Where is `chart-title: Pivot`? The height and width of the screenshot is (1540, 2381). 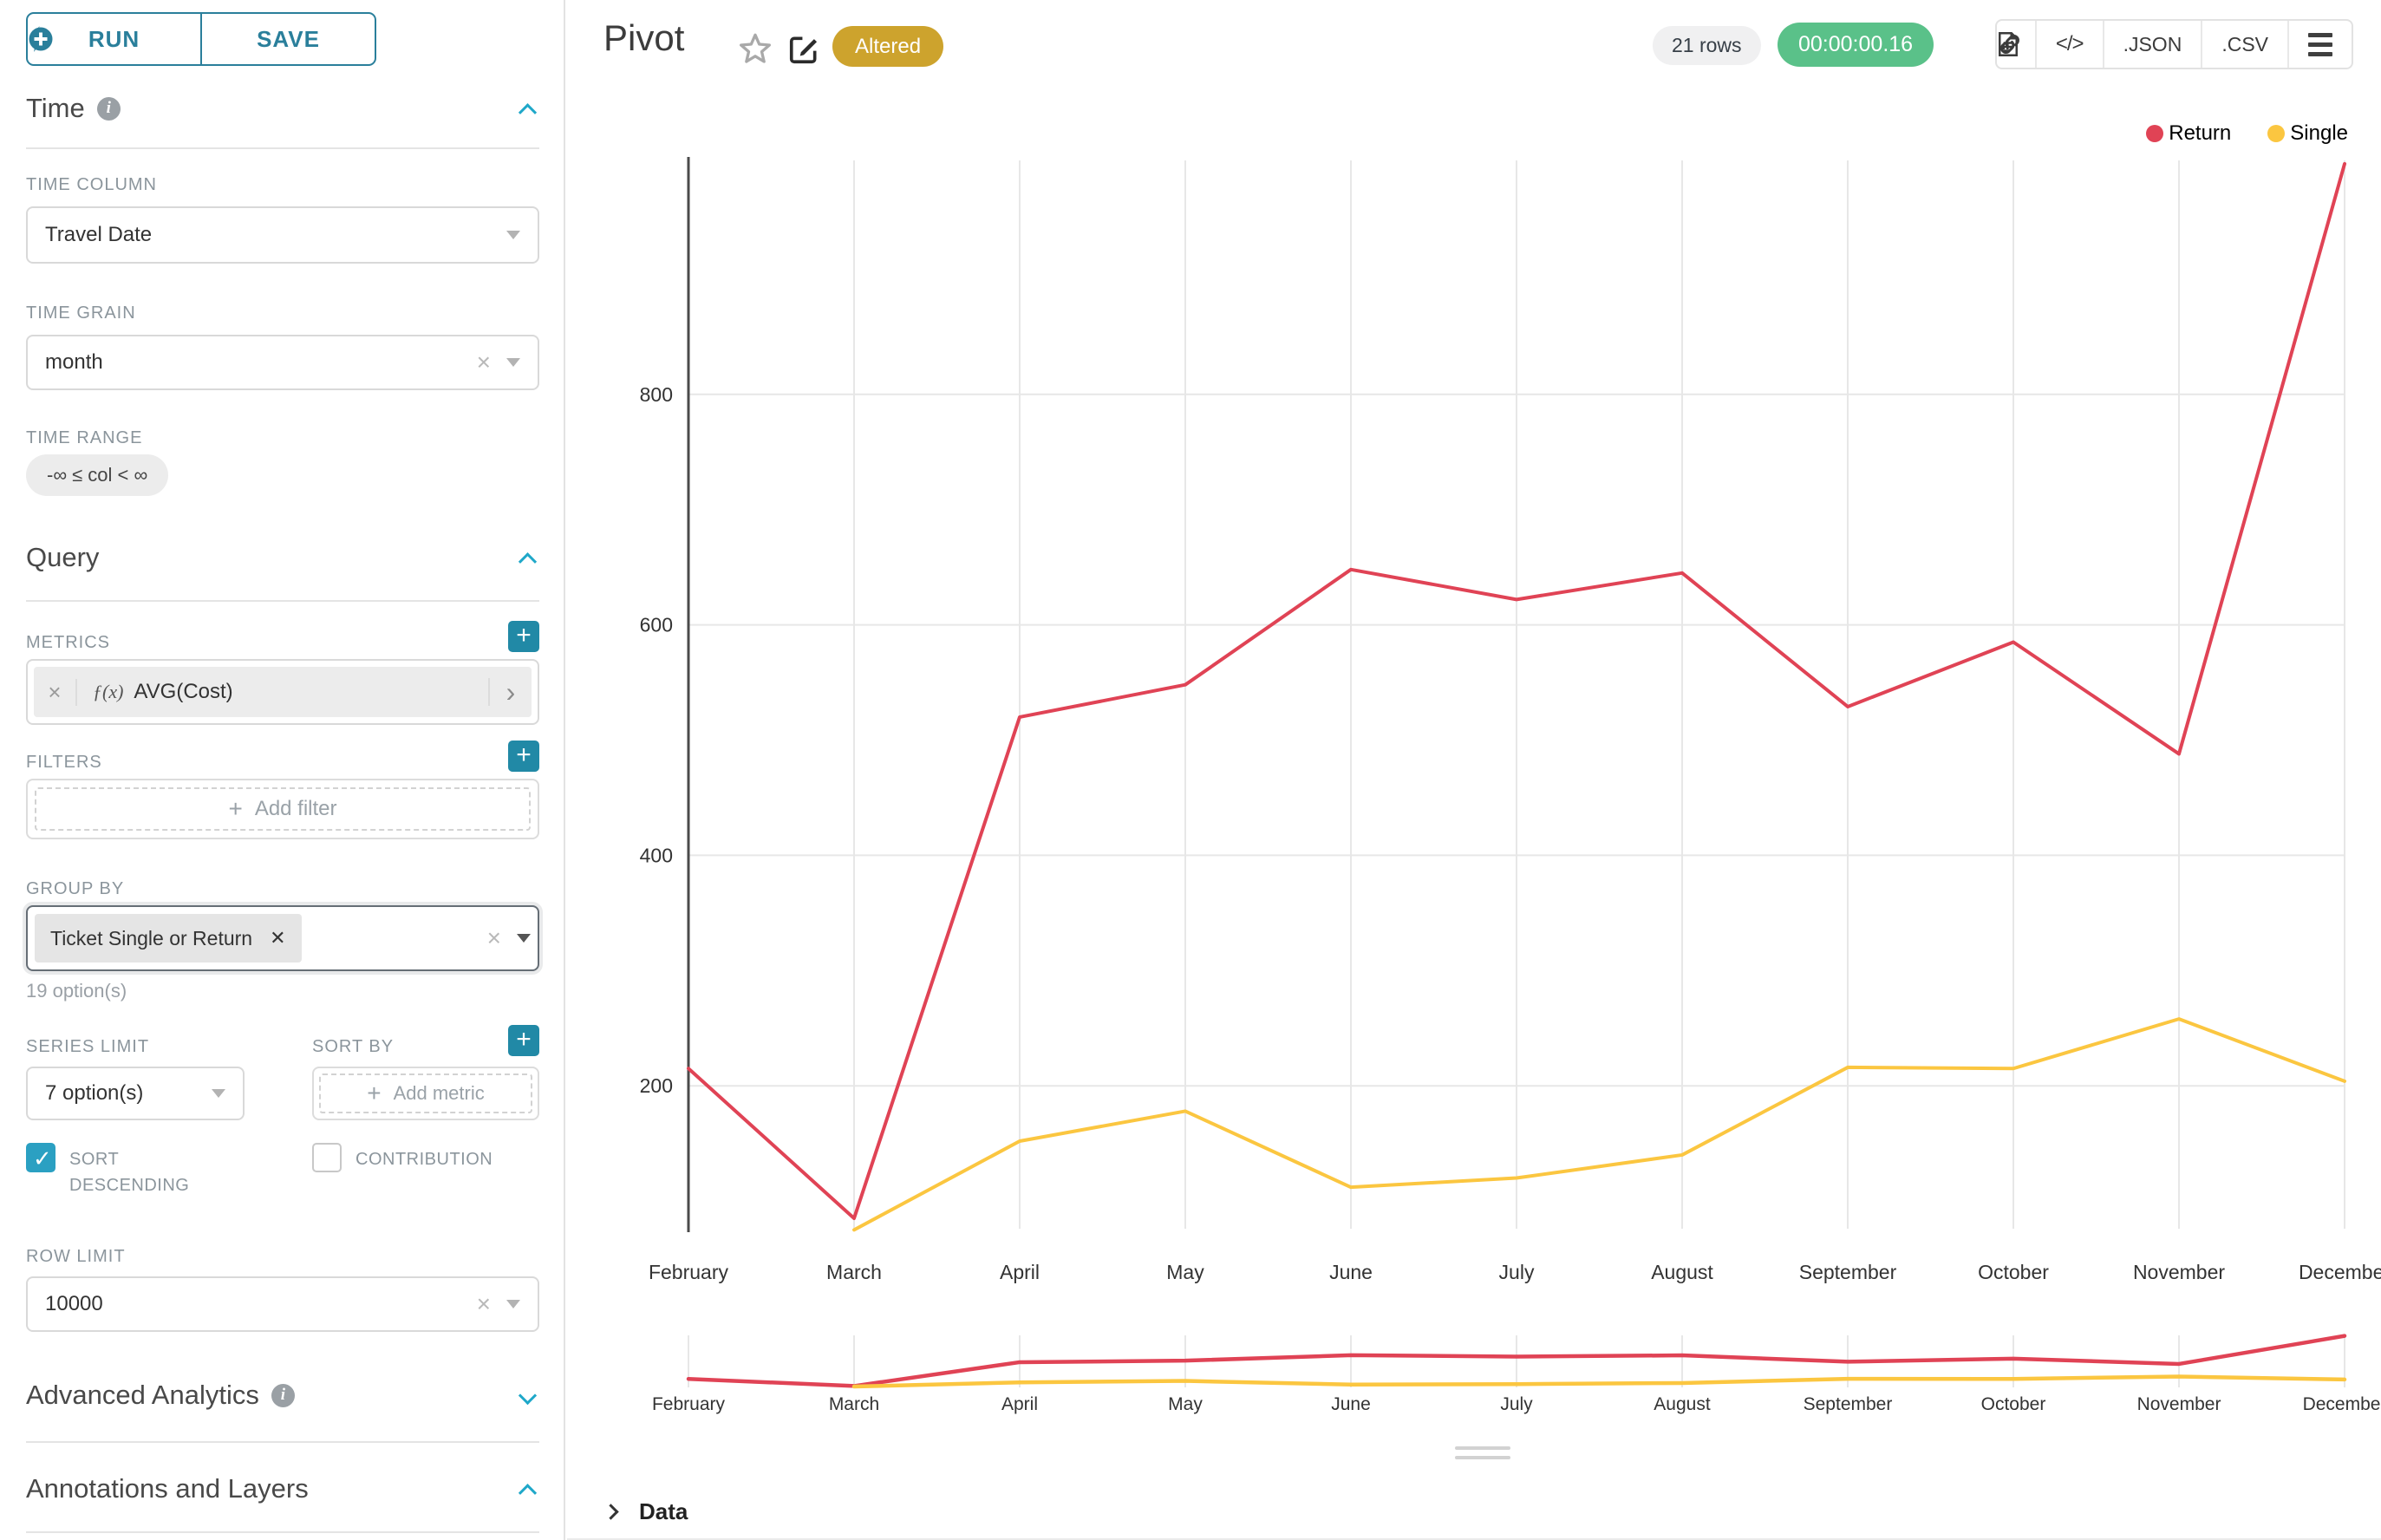
chart-title: Pivot is located at coordinates (644, 37).